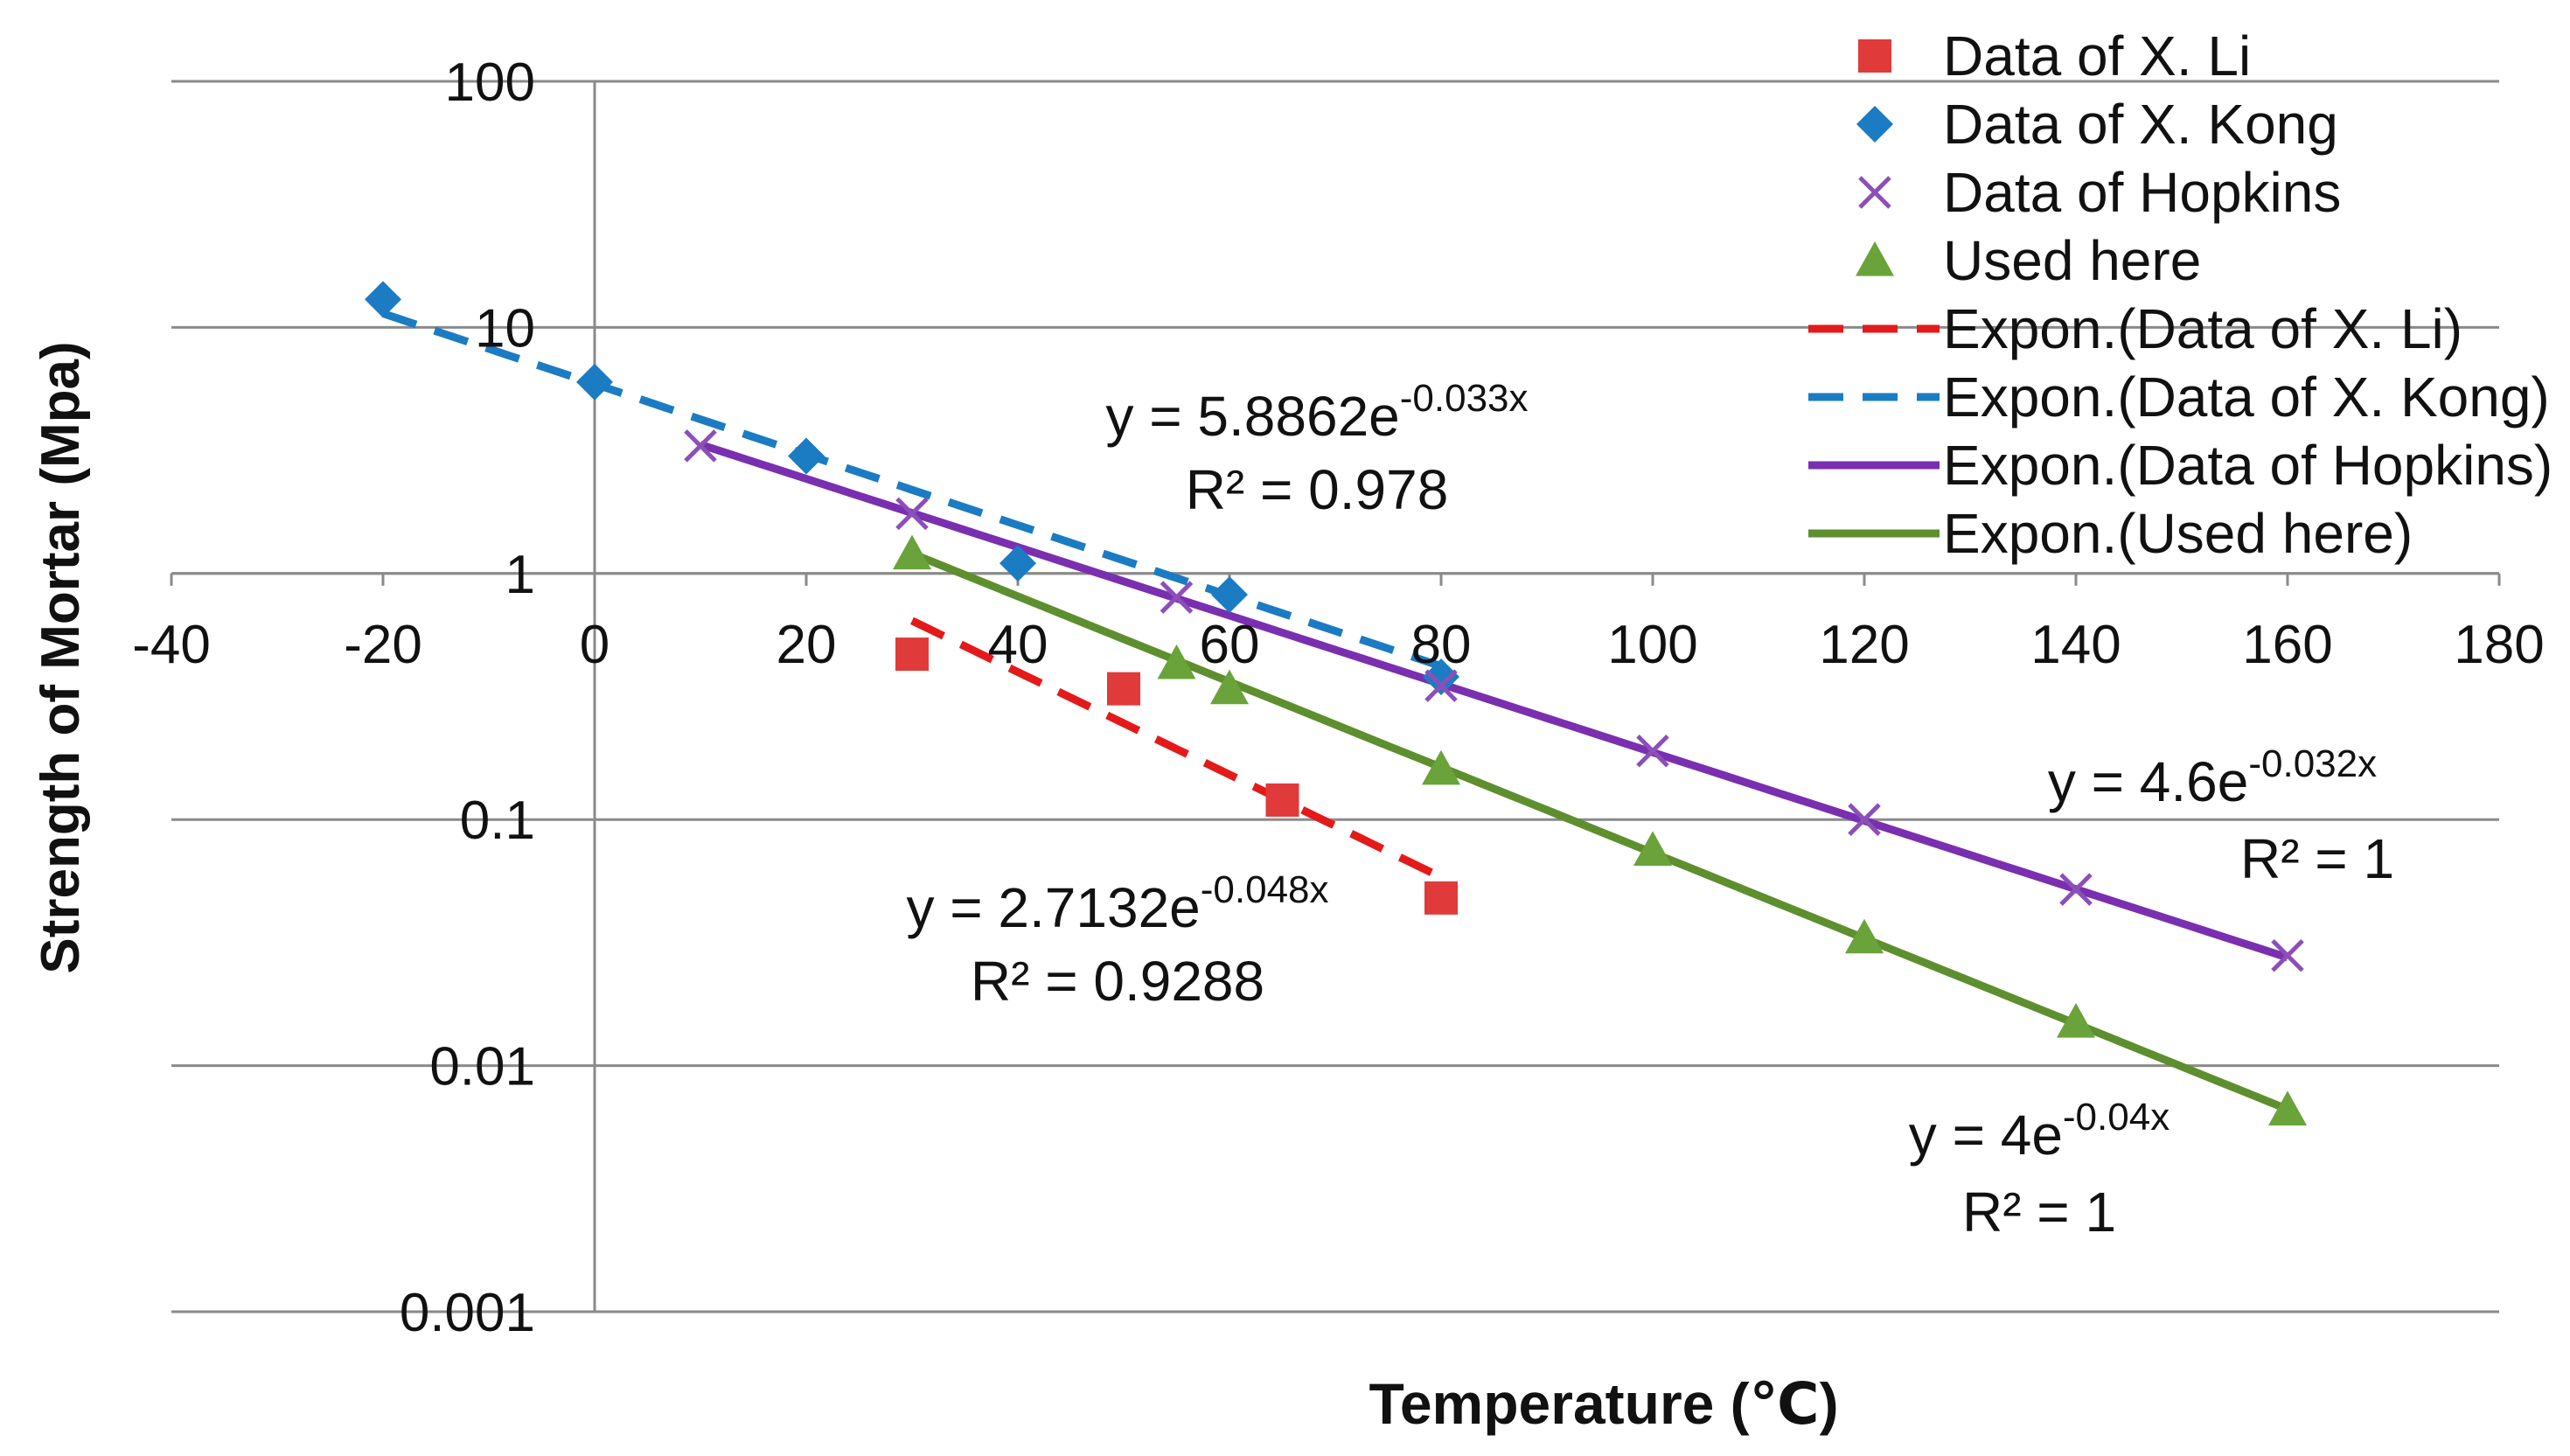  Describe the element at coordinates (1230, 645) in the screenshot. I see `x-tick-label: 60` at that location.